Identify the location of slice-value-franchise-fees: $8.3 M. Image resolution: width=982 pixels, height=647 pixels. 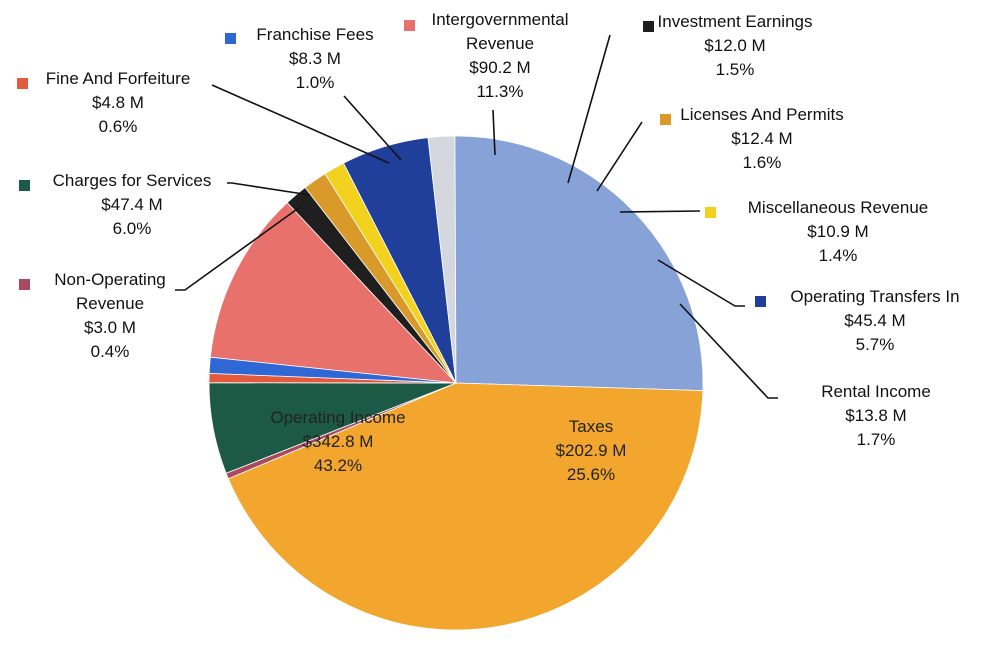
(315, 58).